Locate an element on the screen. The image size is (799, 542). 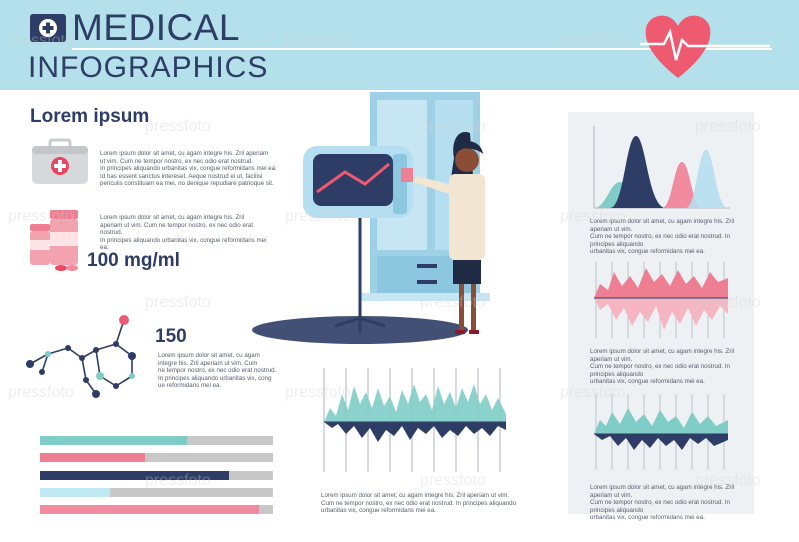
heartbeat-heart-icon is located at coordinates (707, 48).